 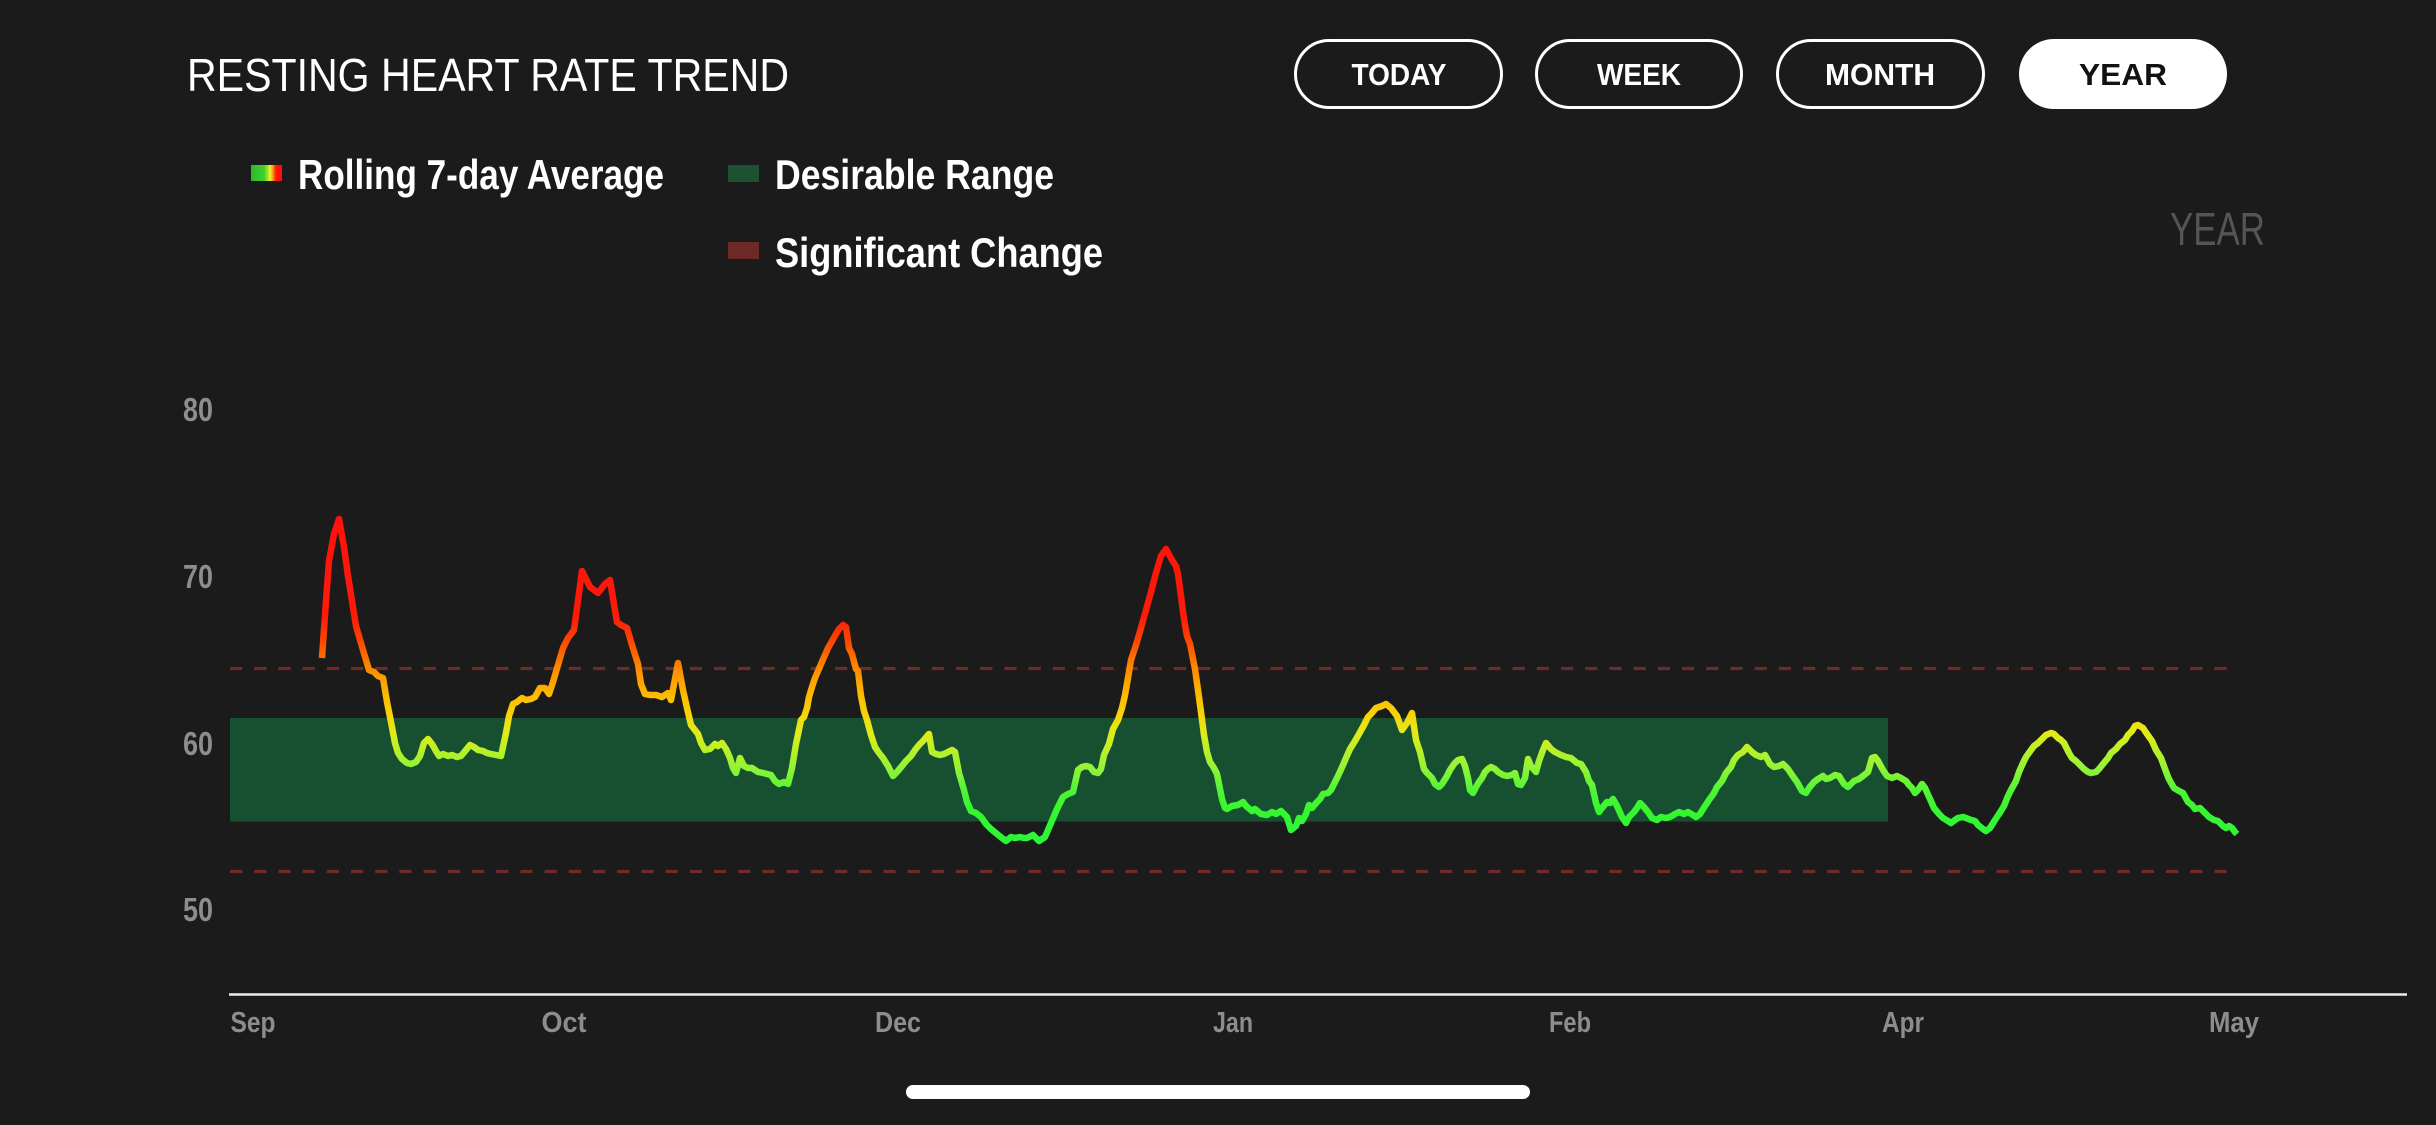 I want to click on svg-text: 50, so click(x=198, y=909).